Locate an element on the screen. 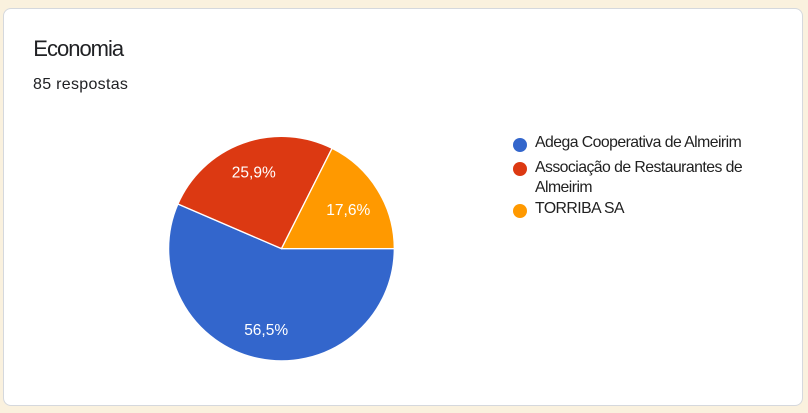 The height and width of the screenshot is (413, 808). svg-text: 17,6% is located at coordinates (348, 210).